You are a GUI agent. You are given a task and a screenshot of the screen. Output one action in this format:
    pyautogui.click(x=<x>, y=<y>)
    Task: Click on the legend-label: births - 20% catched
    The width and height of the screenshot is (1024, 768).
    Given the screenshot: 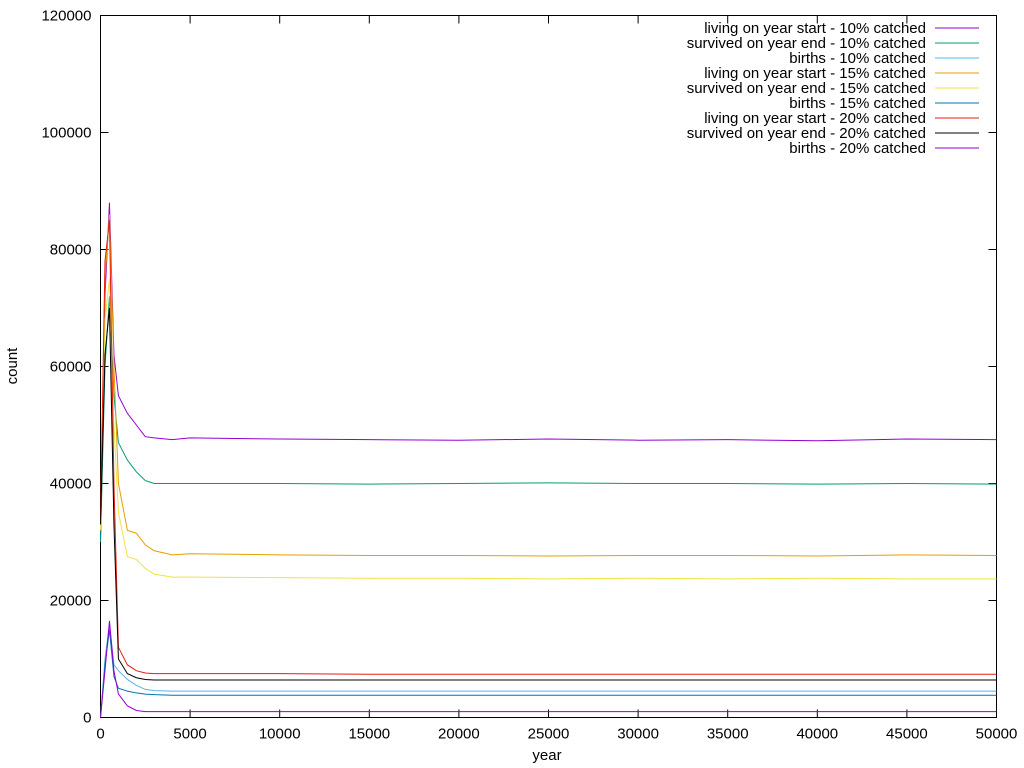 What is the action you would take?
    pyautogui.click(x=857, y=148)
    